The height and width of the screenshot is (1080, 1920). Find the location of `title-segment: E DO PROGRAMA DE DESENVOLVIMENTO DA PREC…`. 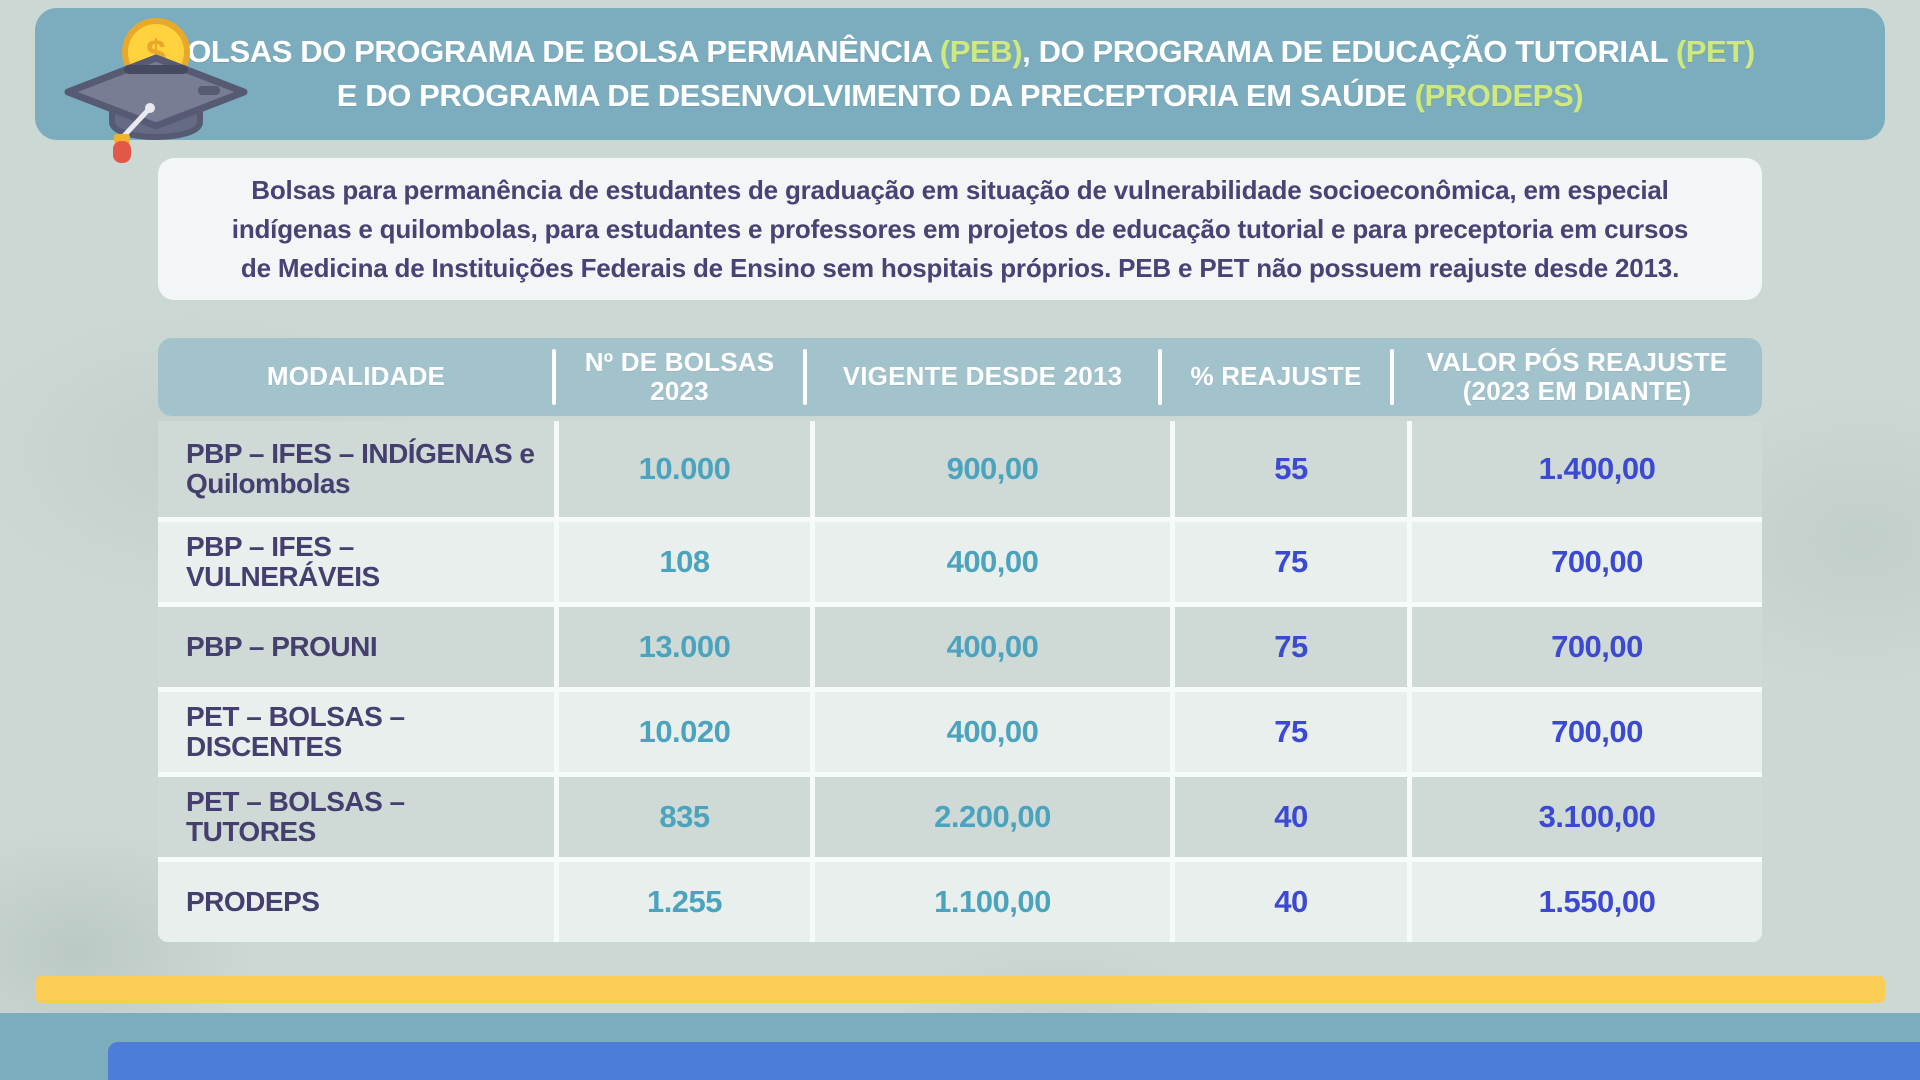

title-segment: E DO PROGRAMA DE DESENVOLVIMENTO DA PREC… is located at coordinates (875, 95).